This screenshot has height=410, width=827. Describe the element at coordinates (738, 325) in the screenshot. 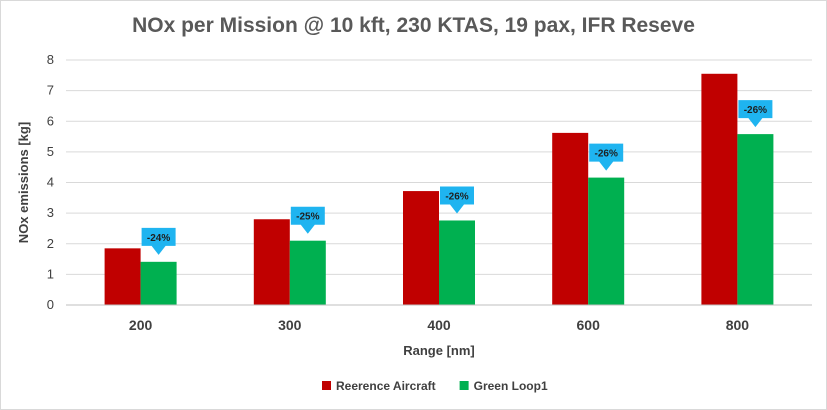

I see `x-tick-label: 800` at that location.